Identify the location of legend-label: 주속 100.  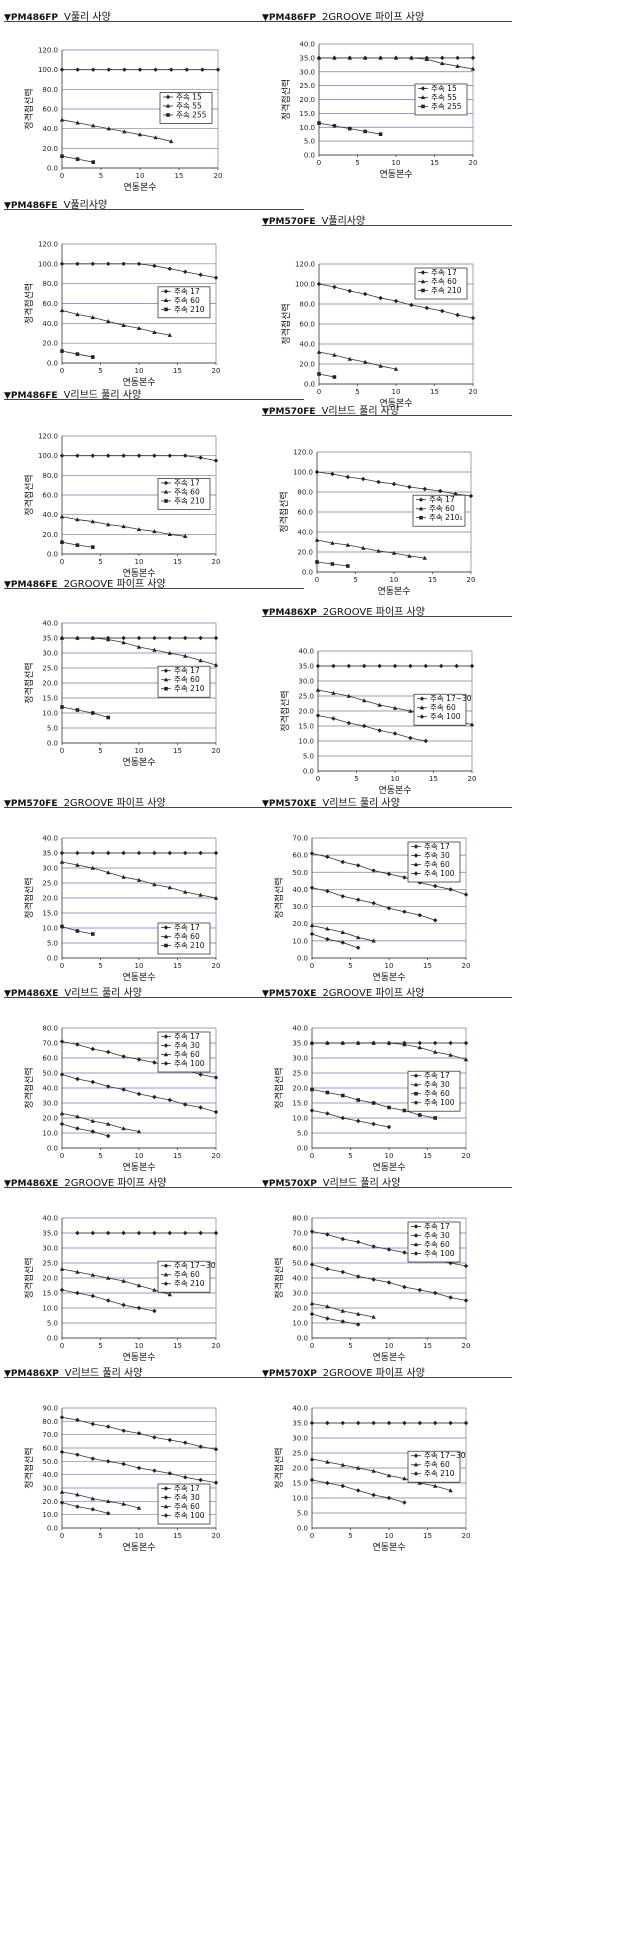
(445, 716).